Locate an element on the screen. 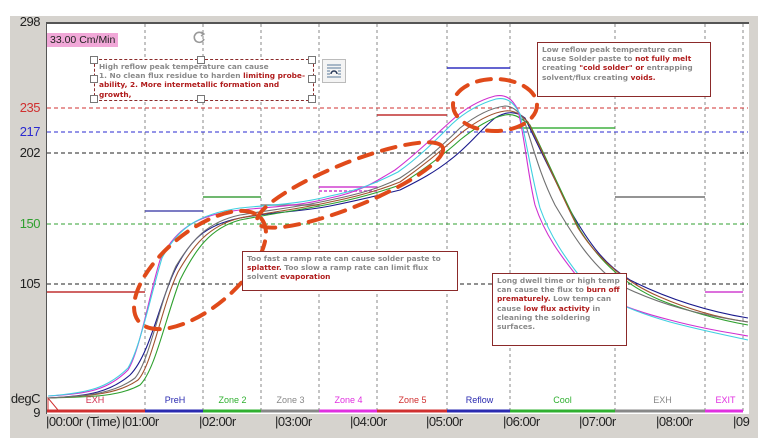 This screenshot has height=446, width=768. ramp-highlight-ellipse is located at coordinates (200, 270).